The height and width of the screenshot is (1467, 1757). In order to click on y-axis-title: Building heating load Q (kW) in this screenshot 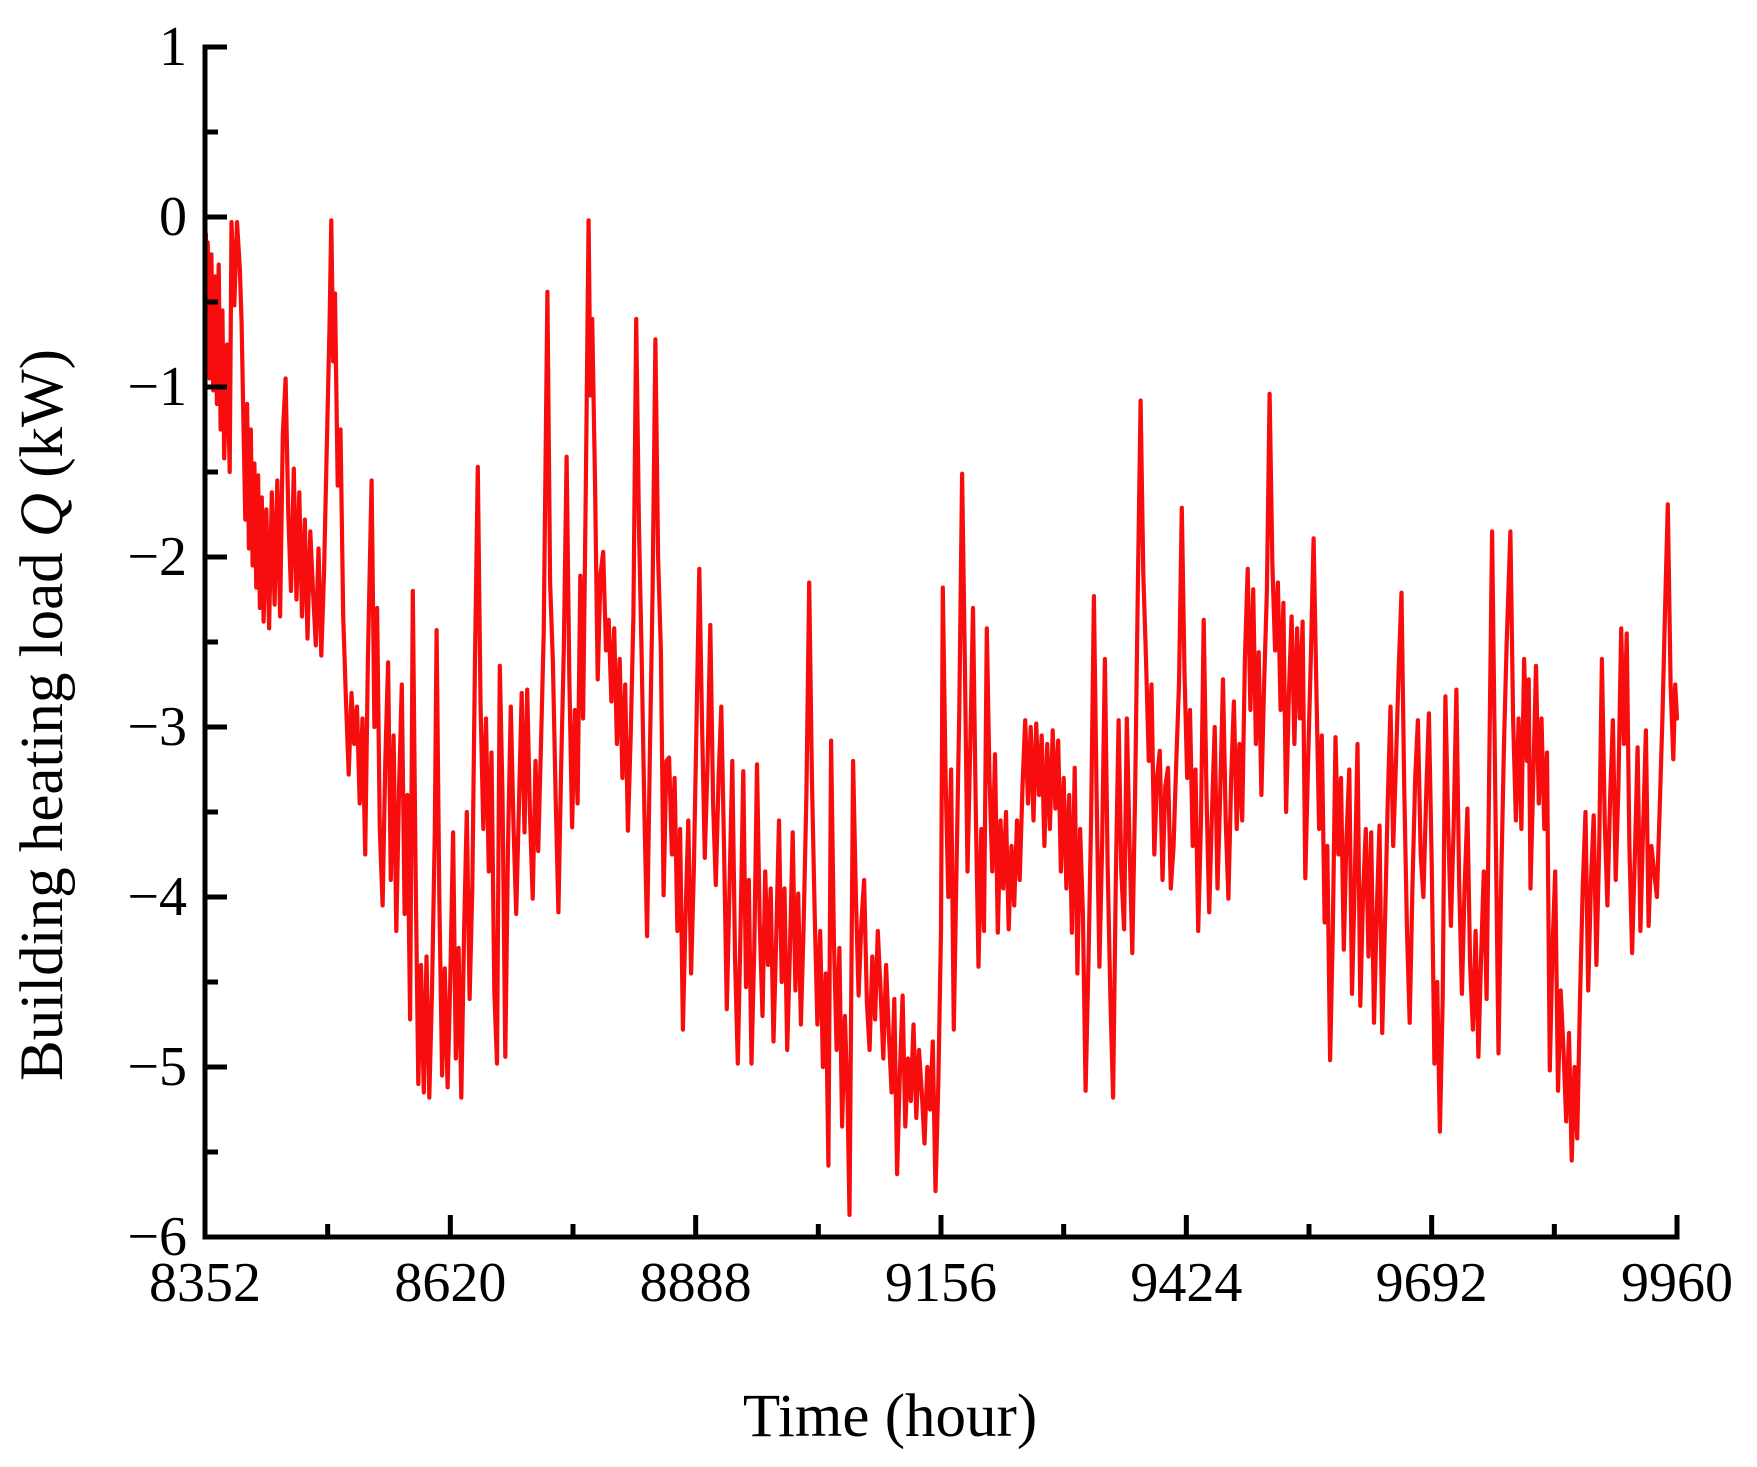, I will do `click(42, 715)`.